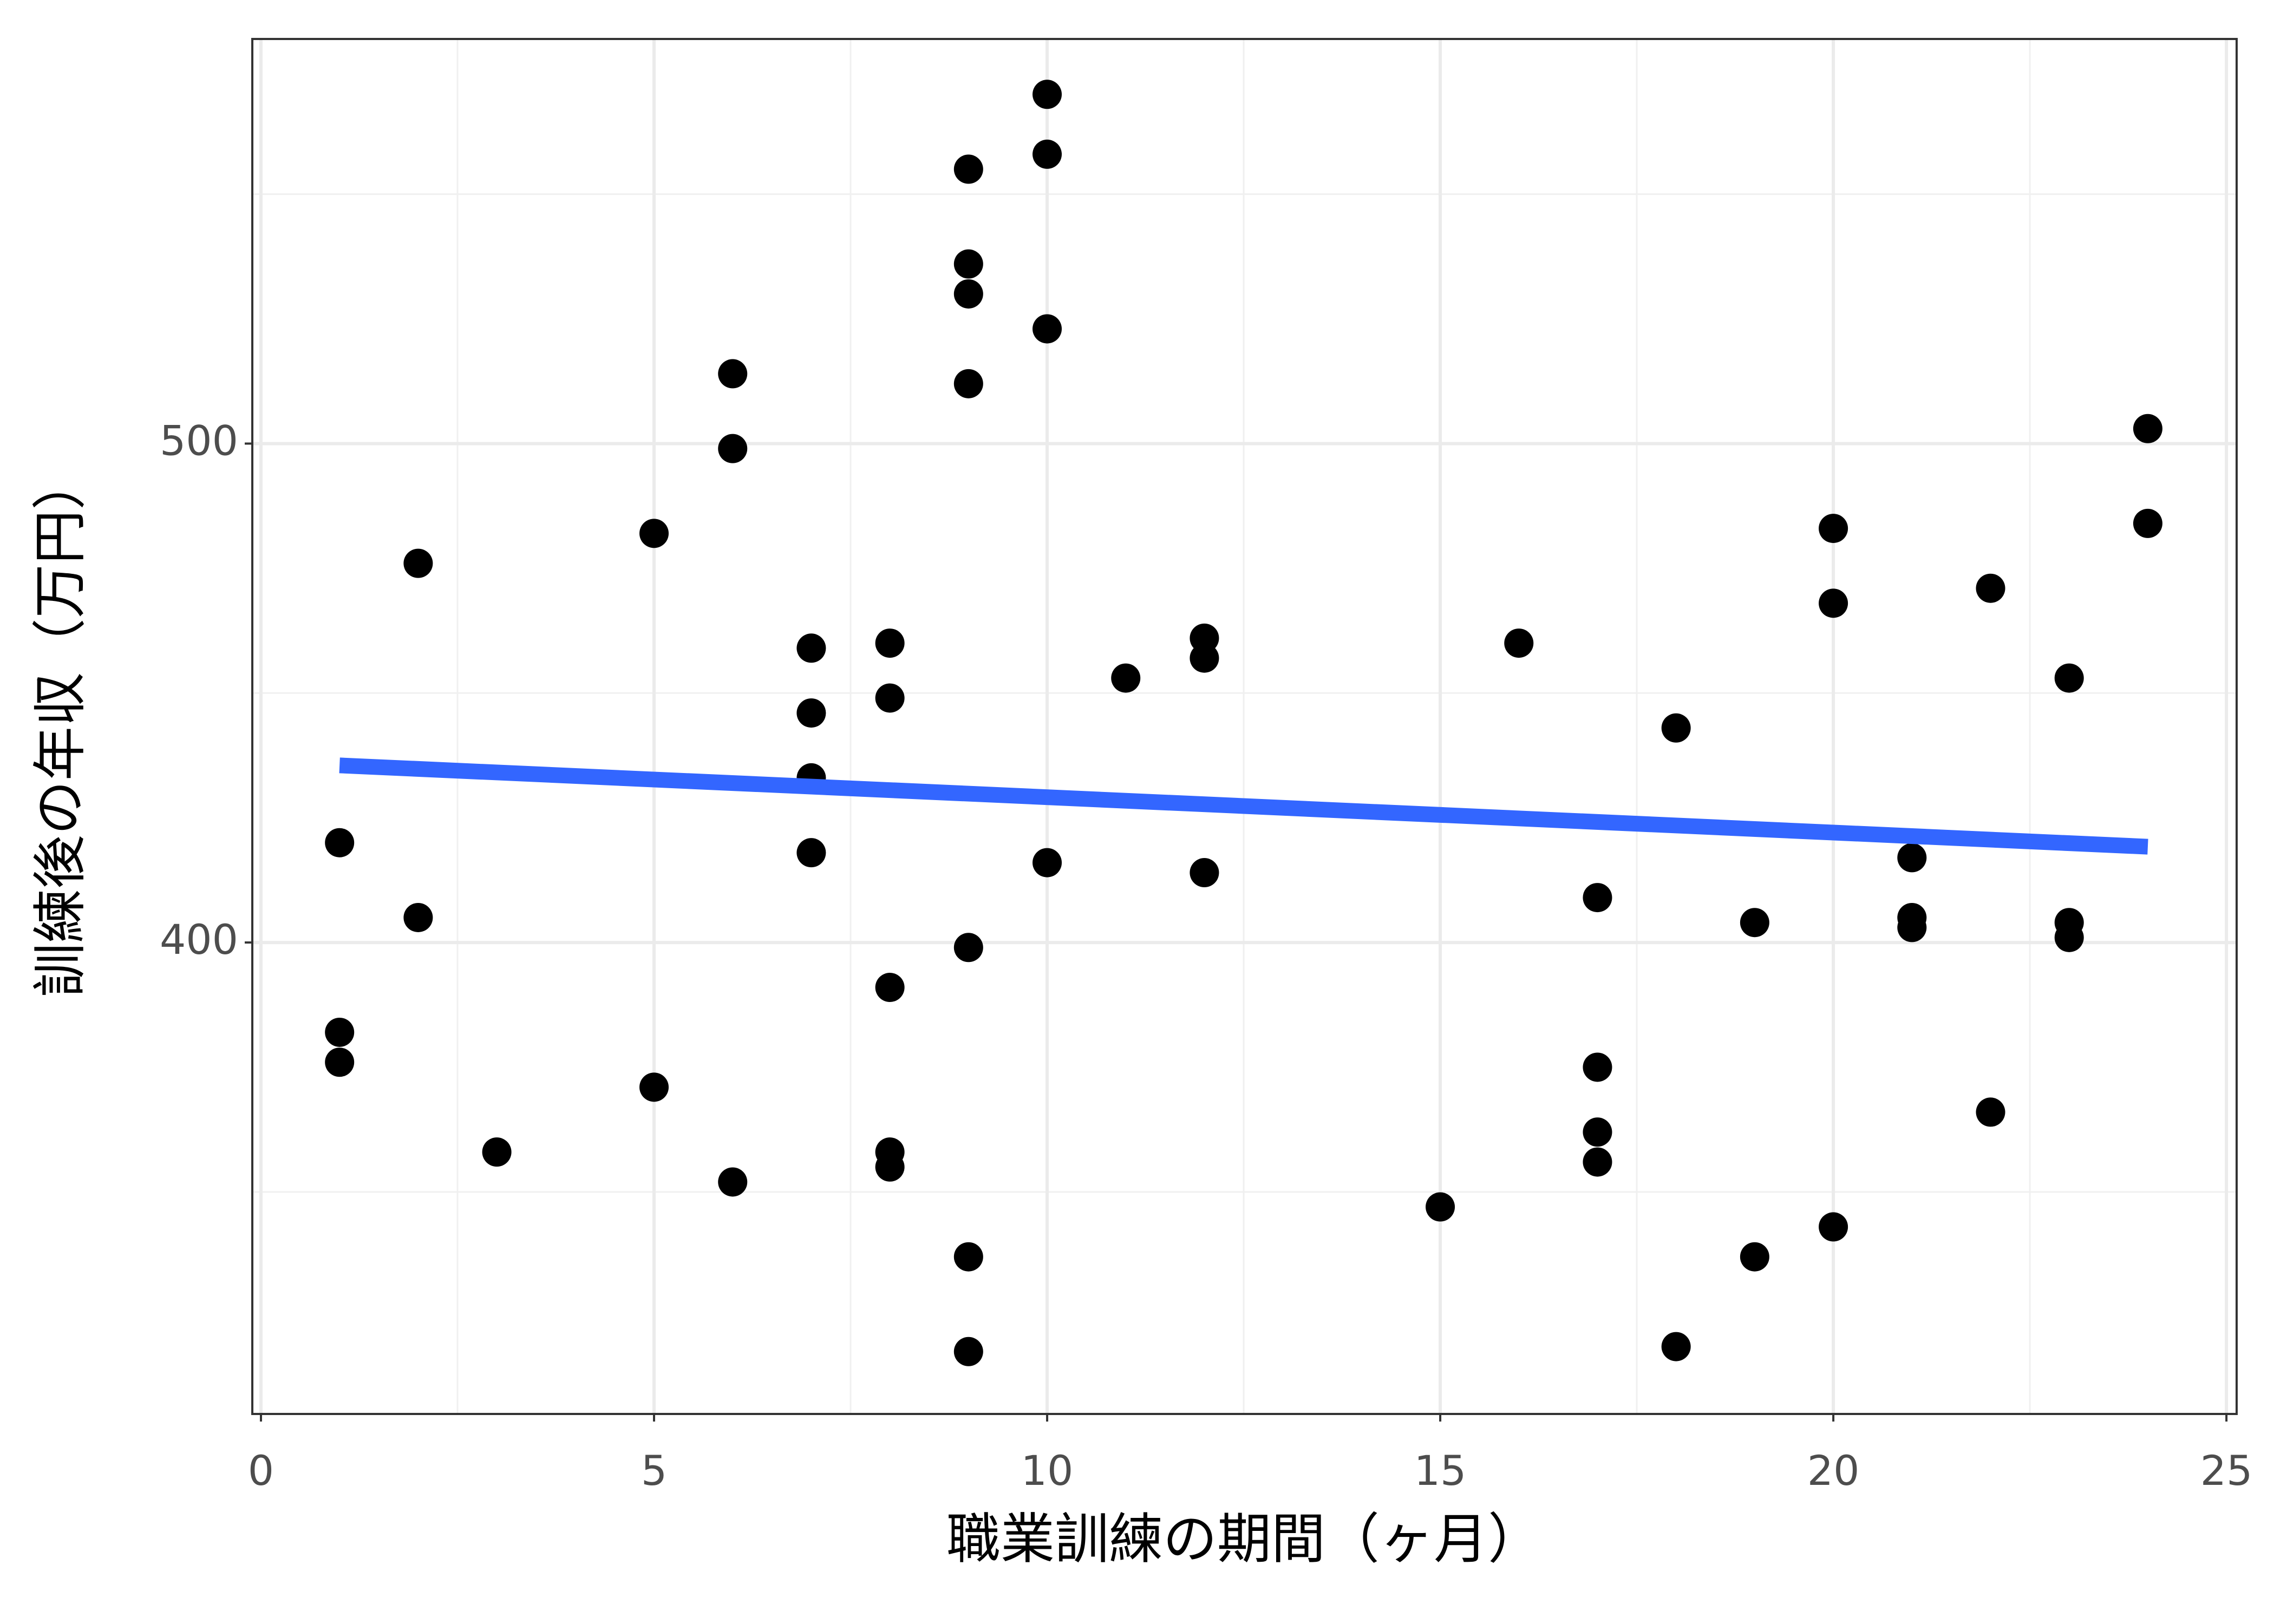 The height and width of the screenshot is (1624, 2274). Describe the element at coordinates (199, 440) in the screenshot. I see `y-tick-label: 500` at that location.